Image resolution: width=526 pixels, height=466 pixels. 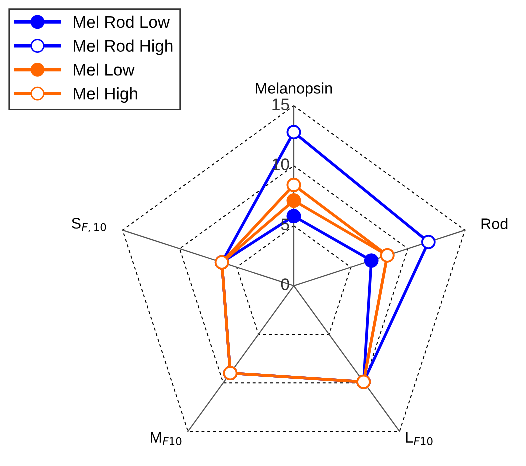 What do you see at coordinates (419, 439) in the screenshot?
I see `spoke-label: L$_{F10}$` at bounding box center [419, 439].